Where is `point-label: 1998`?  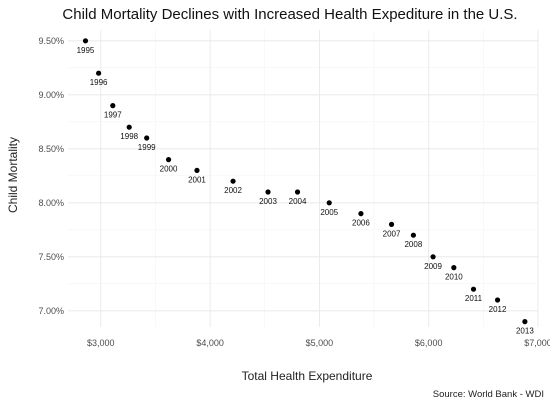
point-label: 1998 is located at coordinates (129, 136).